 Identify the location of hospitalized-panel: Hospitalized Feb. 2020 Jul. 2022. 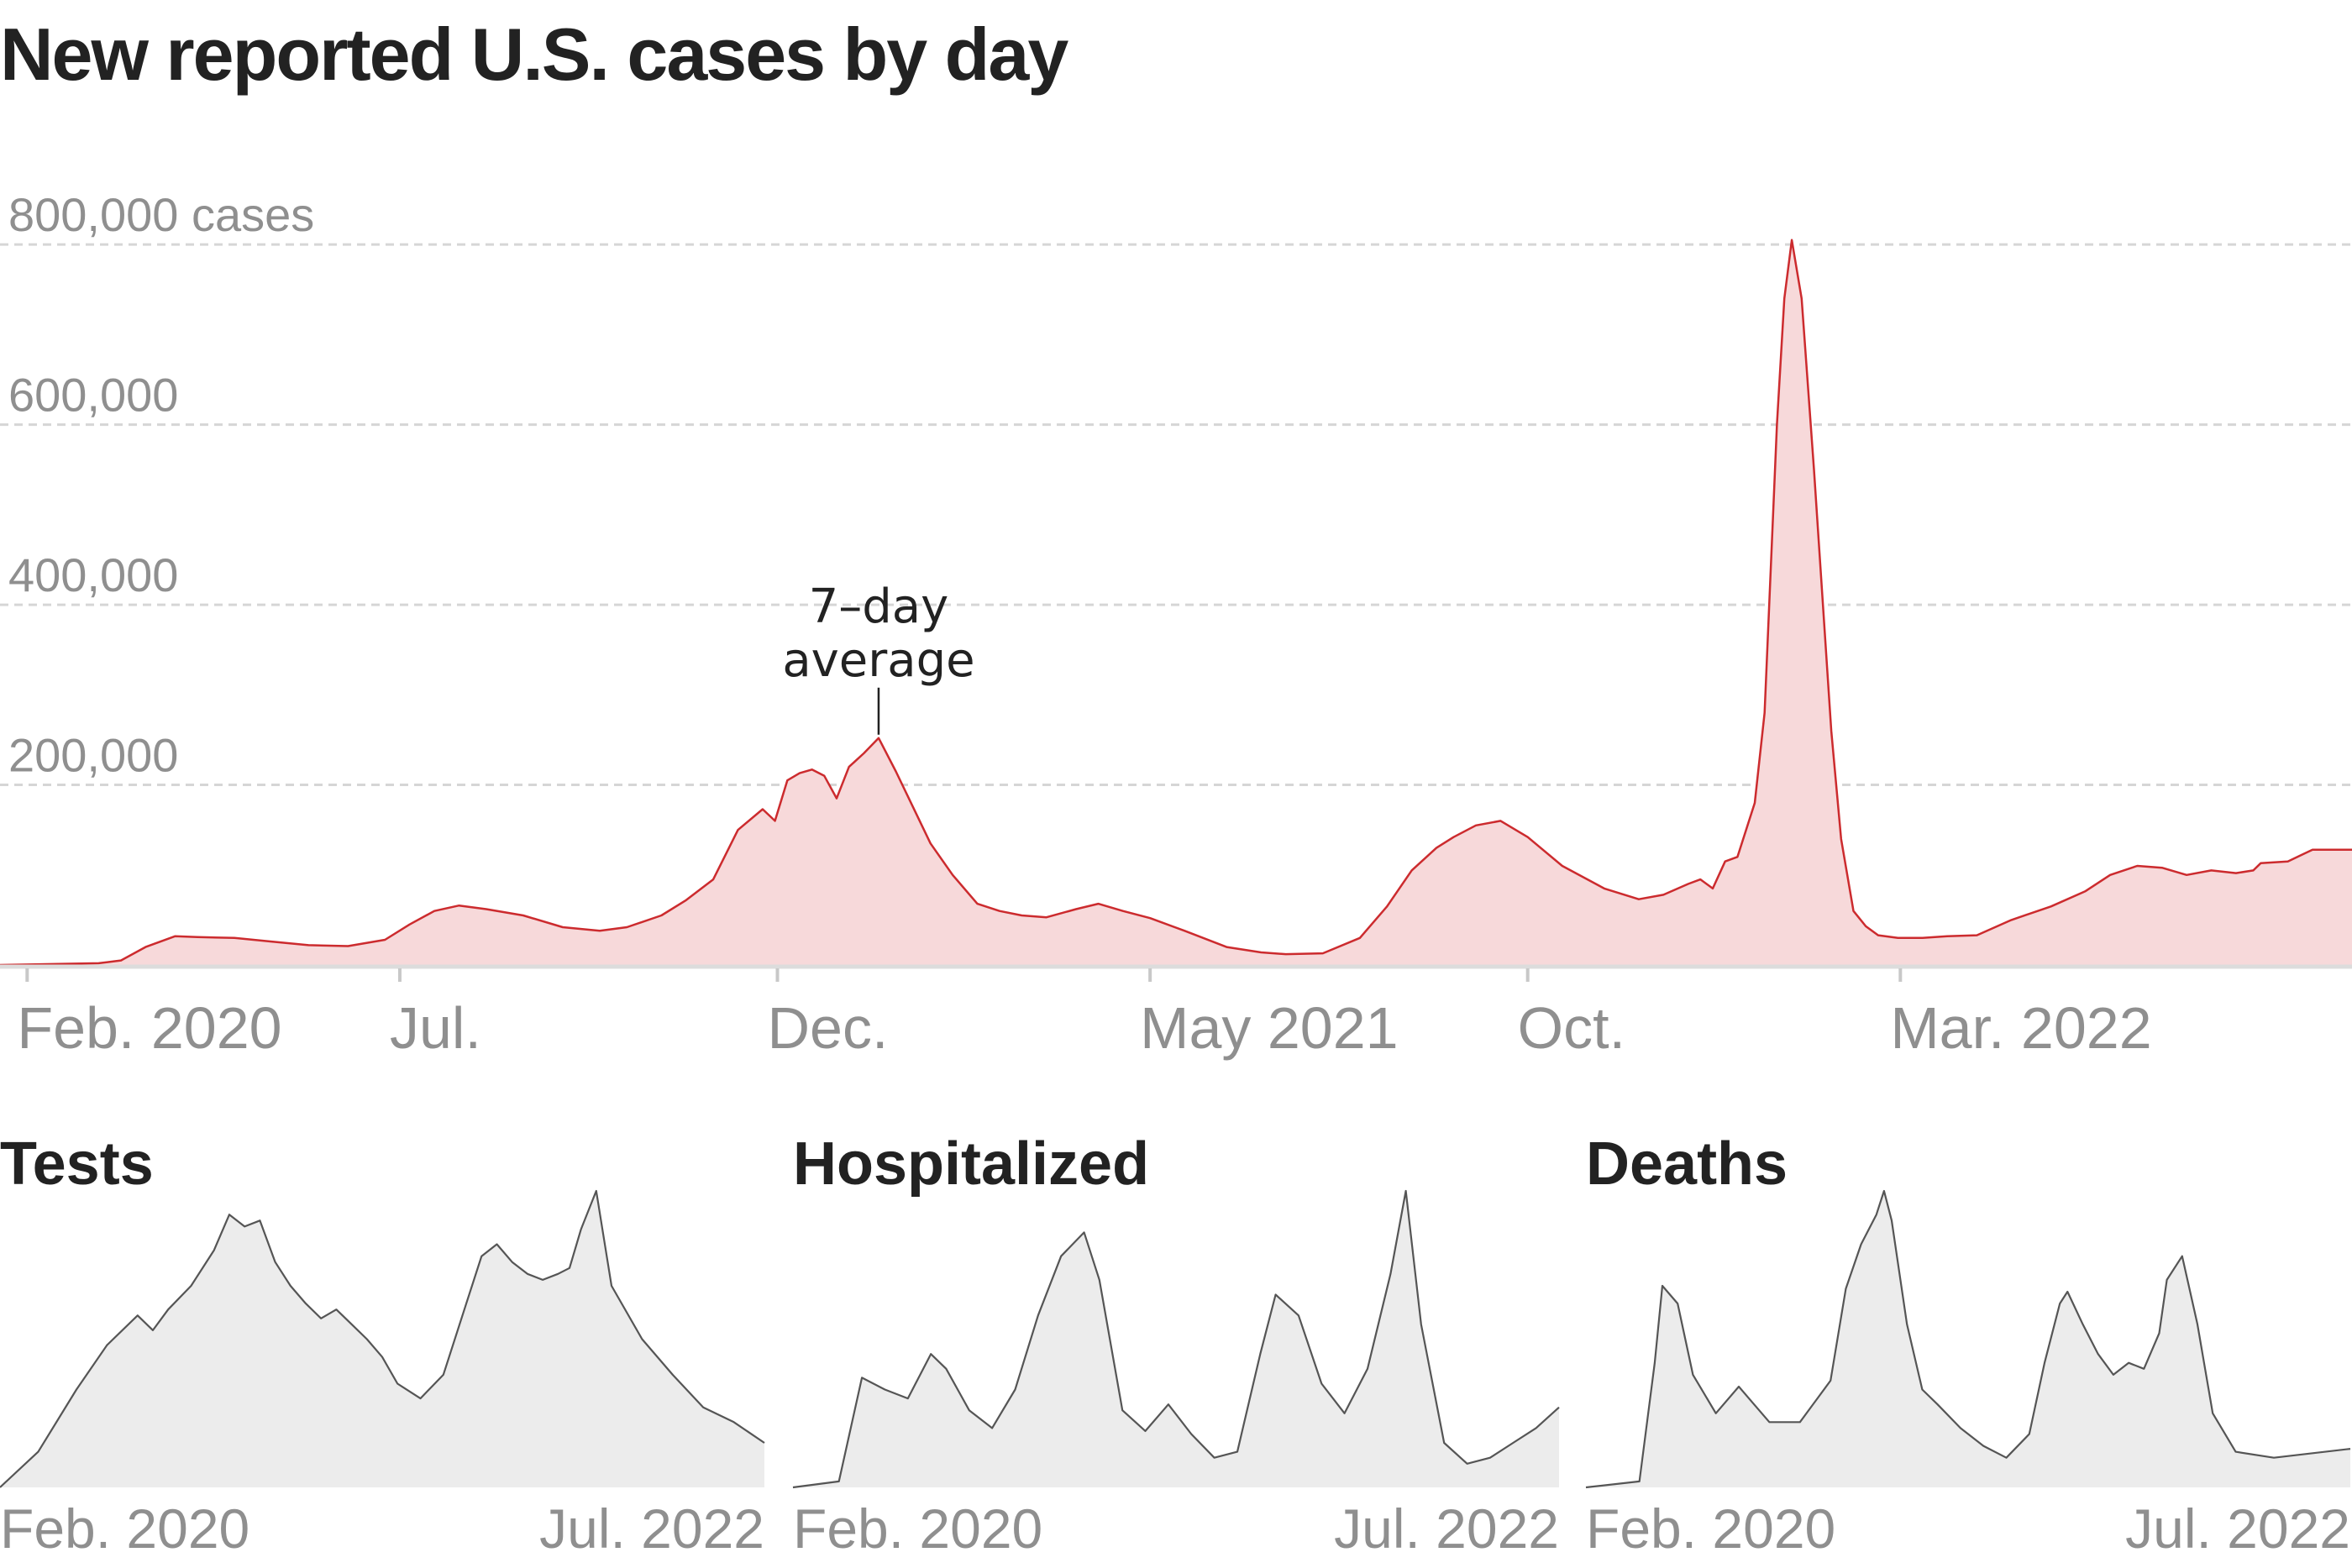
(1176, 1345).